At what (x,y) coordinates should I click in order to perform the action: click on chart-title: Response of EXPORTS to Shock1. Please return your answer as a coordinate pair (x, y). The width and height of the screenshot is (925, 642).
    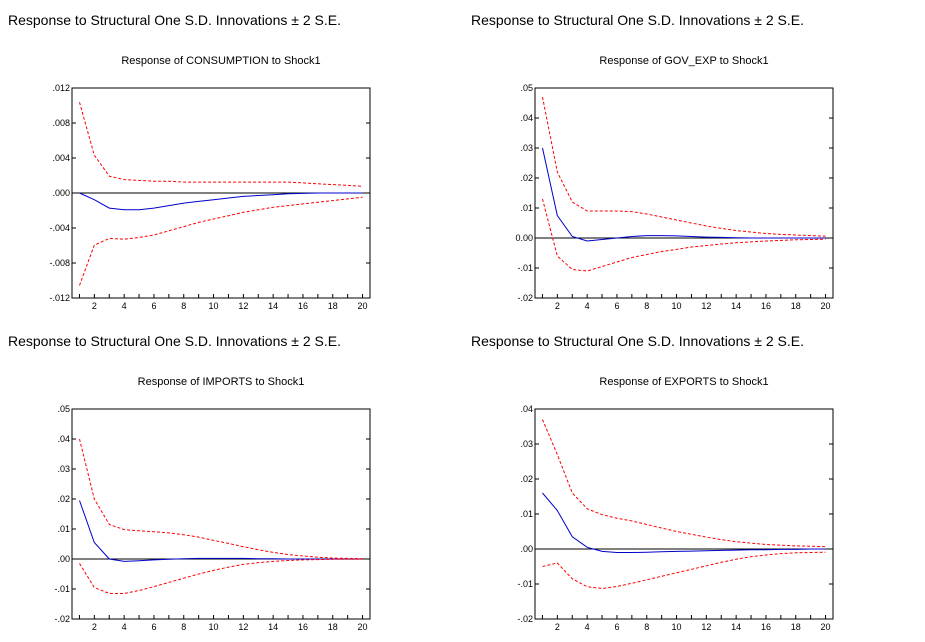
    Looking at the image, I should click on (683, 382).